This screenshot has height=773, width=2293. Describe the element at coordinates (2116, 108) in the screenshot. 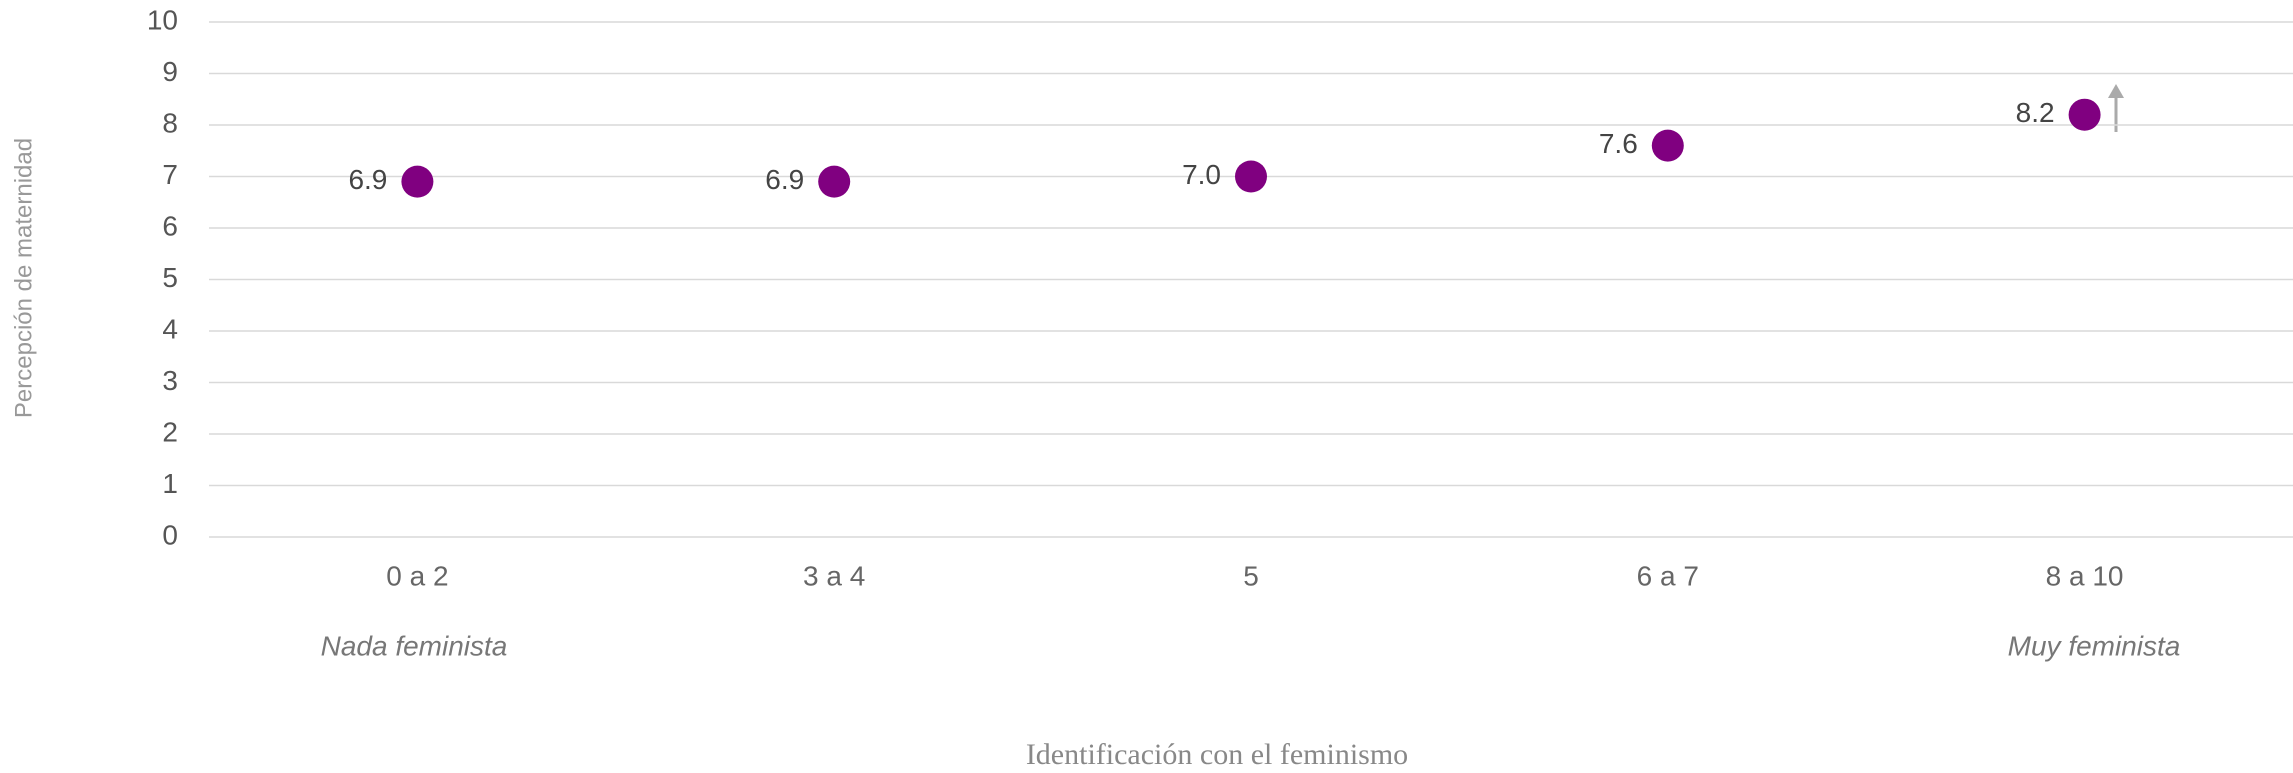

I see `trend-arrow` at that location.